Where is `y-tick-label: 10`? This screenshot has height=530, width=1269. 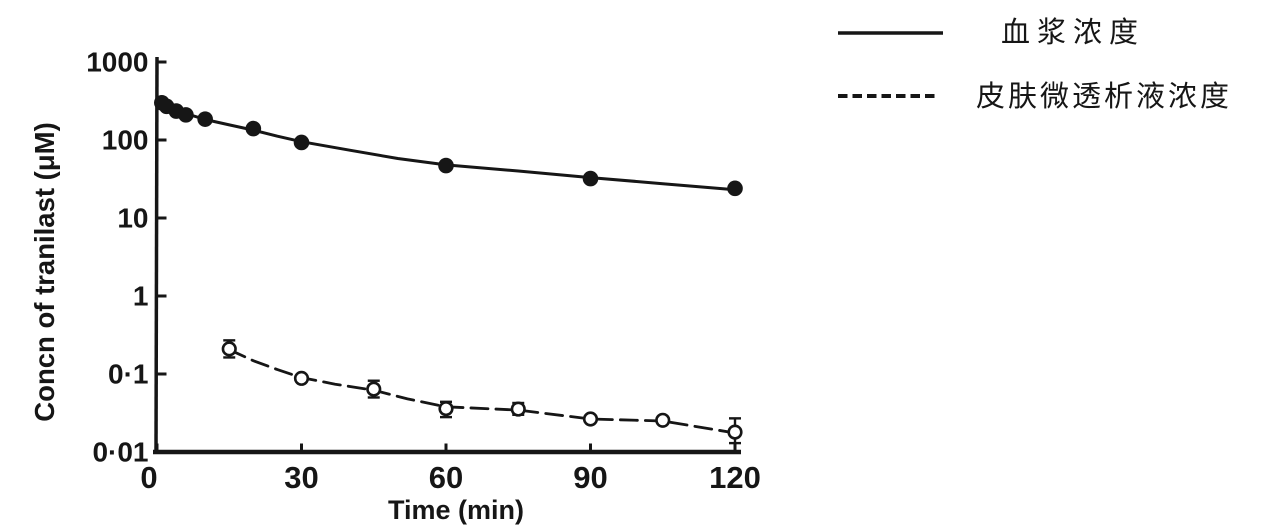 y-tick-label: 10 is located at coordinates (132, 218).